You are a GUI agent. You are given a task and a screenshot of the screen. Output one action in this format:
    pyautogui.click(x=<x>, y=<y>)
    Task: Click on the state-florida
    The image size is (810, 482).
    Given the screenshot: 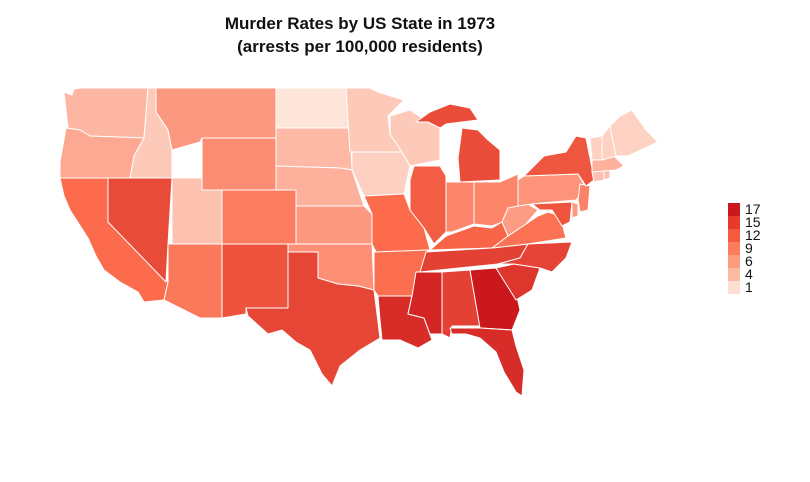 What is the action you would take?
    pyautogui.click(x=487, y=362)
    